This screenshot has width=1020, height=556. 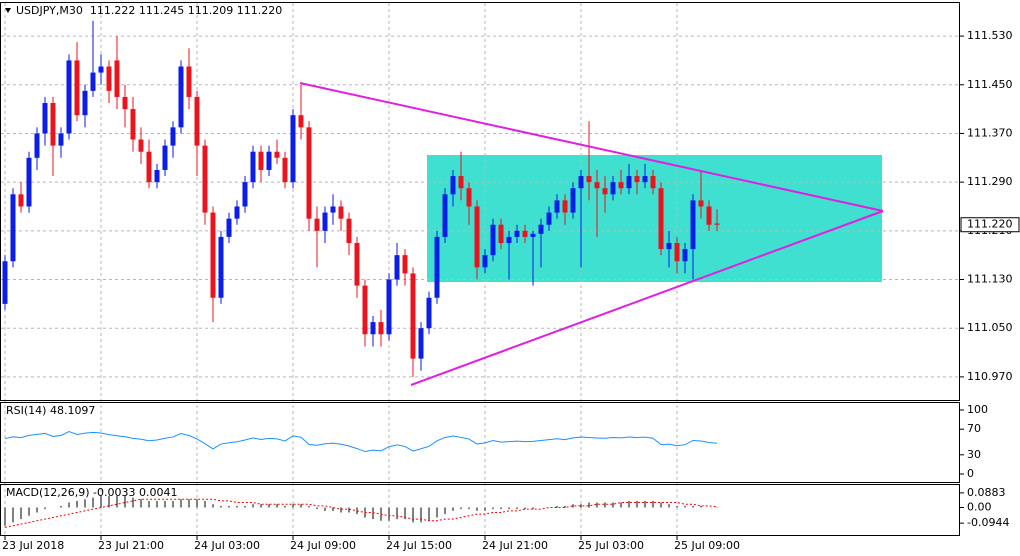 What do you see at coordinates (361, 513) in the screenshot?
I see `macd-signal-line` at bounding box center [361, 513].